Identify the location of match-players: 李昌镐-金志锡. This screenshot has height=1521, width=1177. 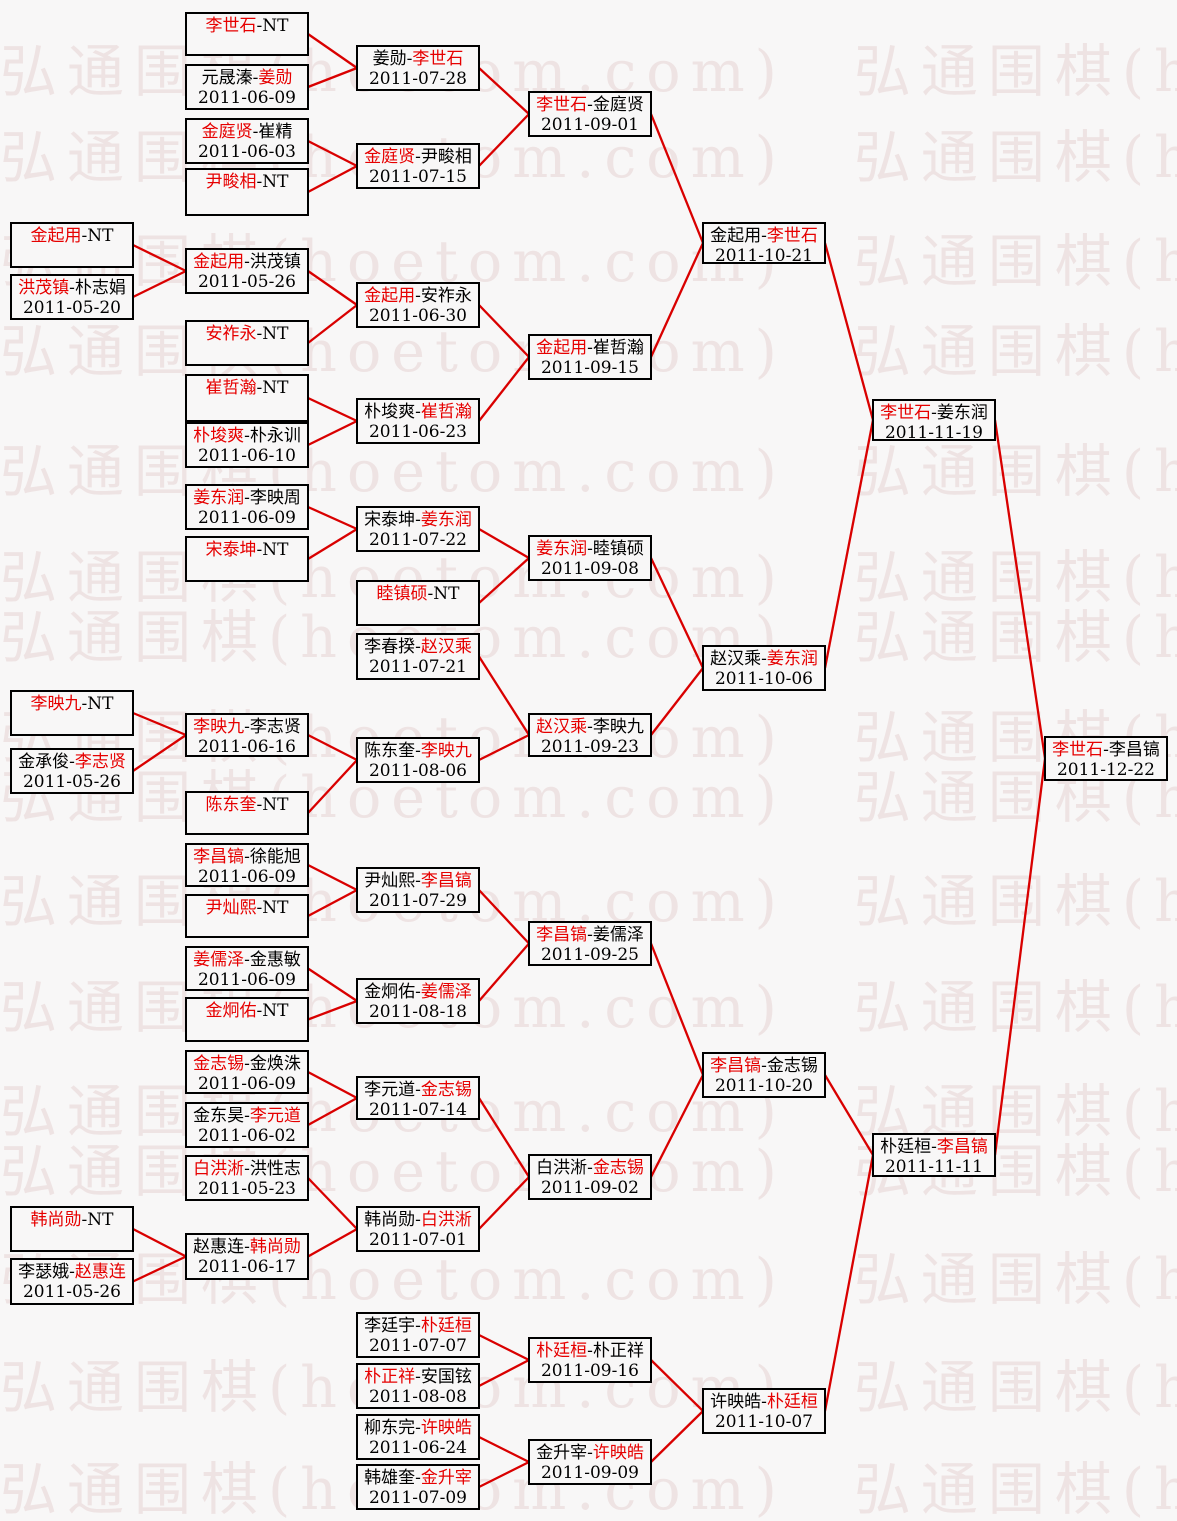
(764, 1066).